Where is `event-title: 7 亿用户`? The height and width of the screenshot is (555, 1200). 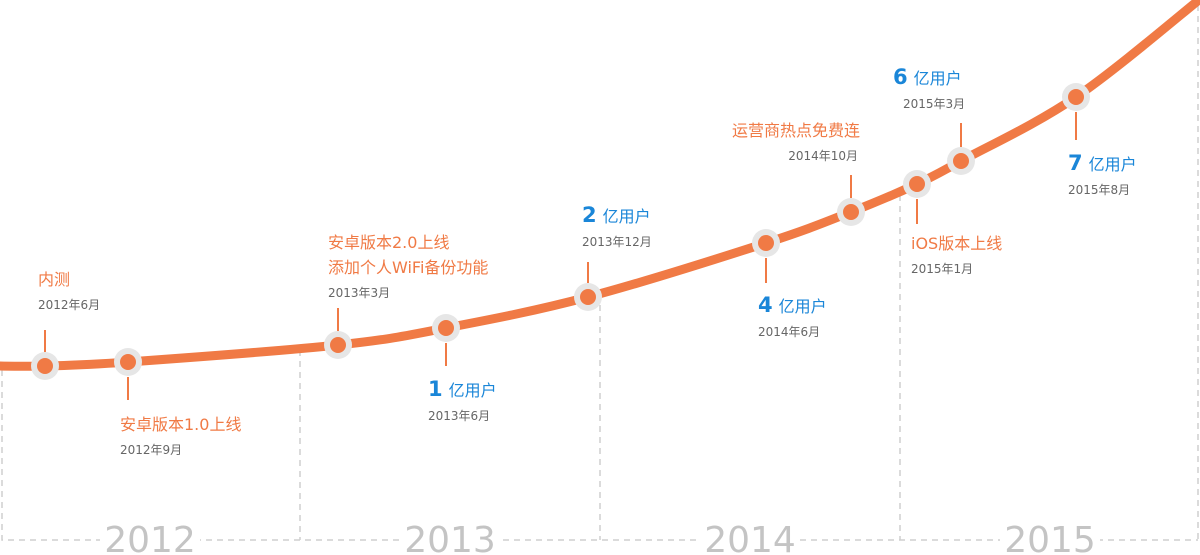 event-title: 7 亿用户 is located at coordinates (1102, 163).